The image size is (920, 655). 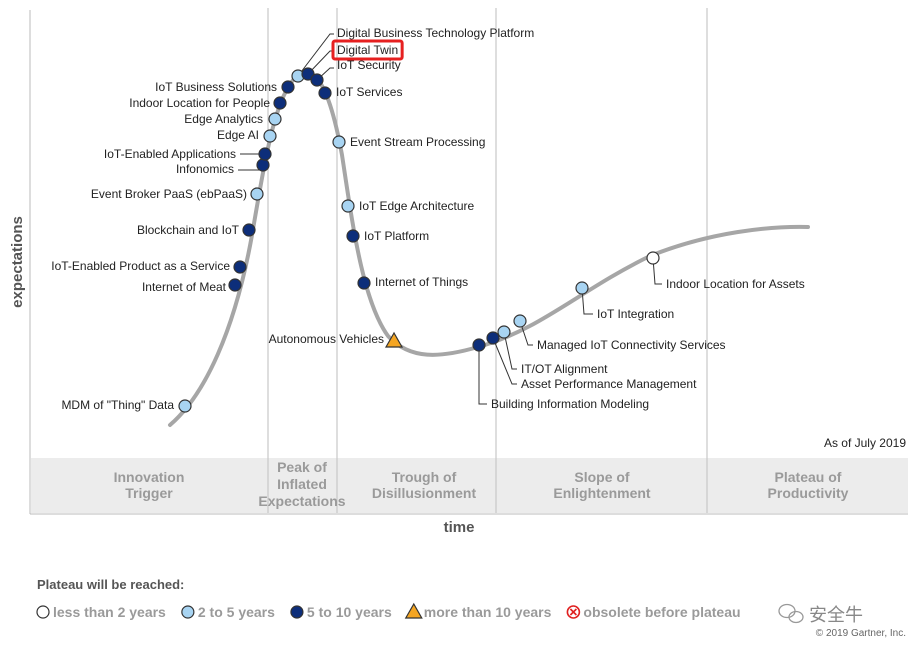 I want to click on label-iot-enabled-product-as-a-service: IoT-Enabled Product as a Service, so click(x=140, y=266).